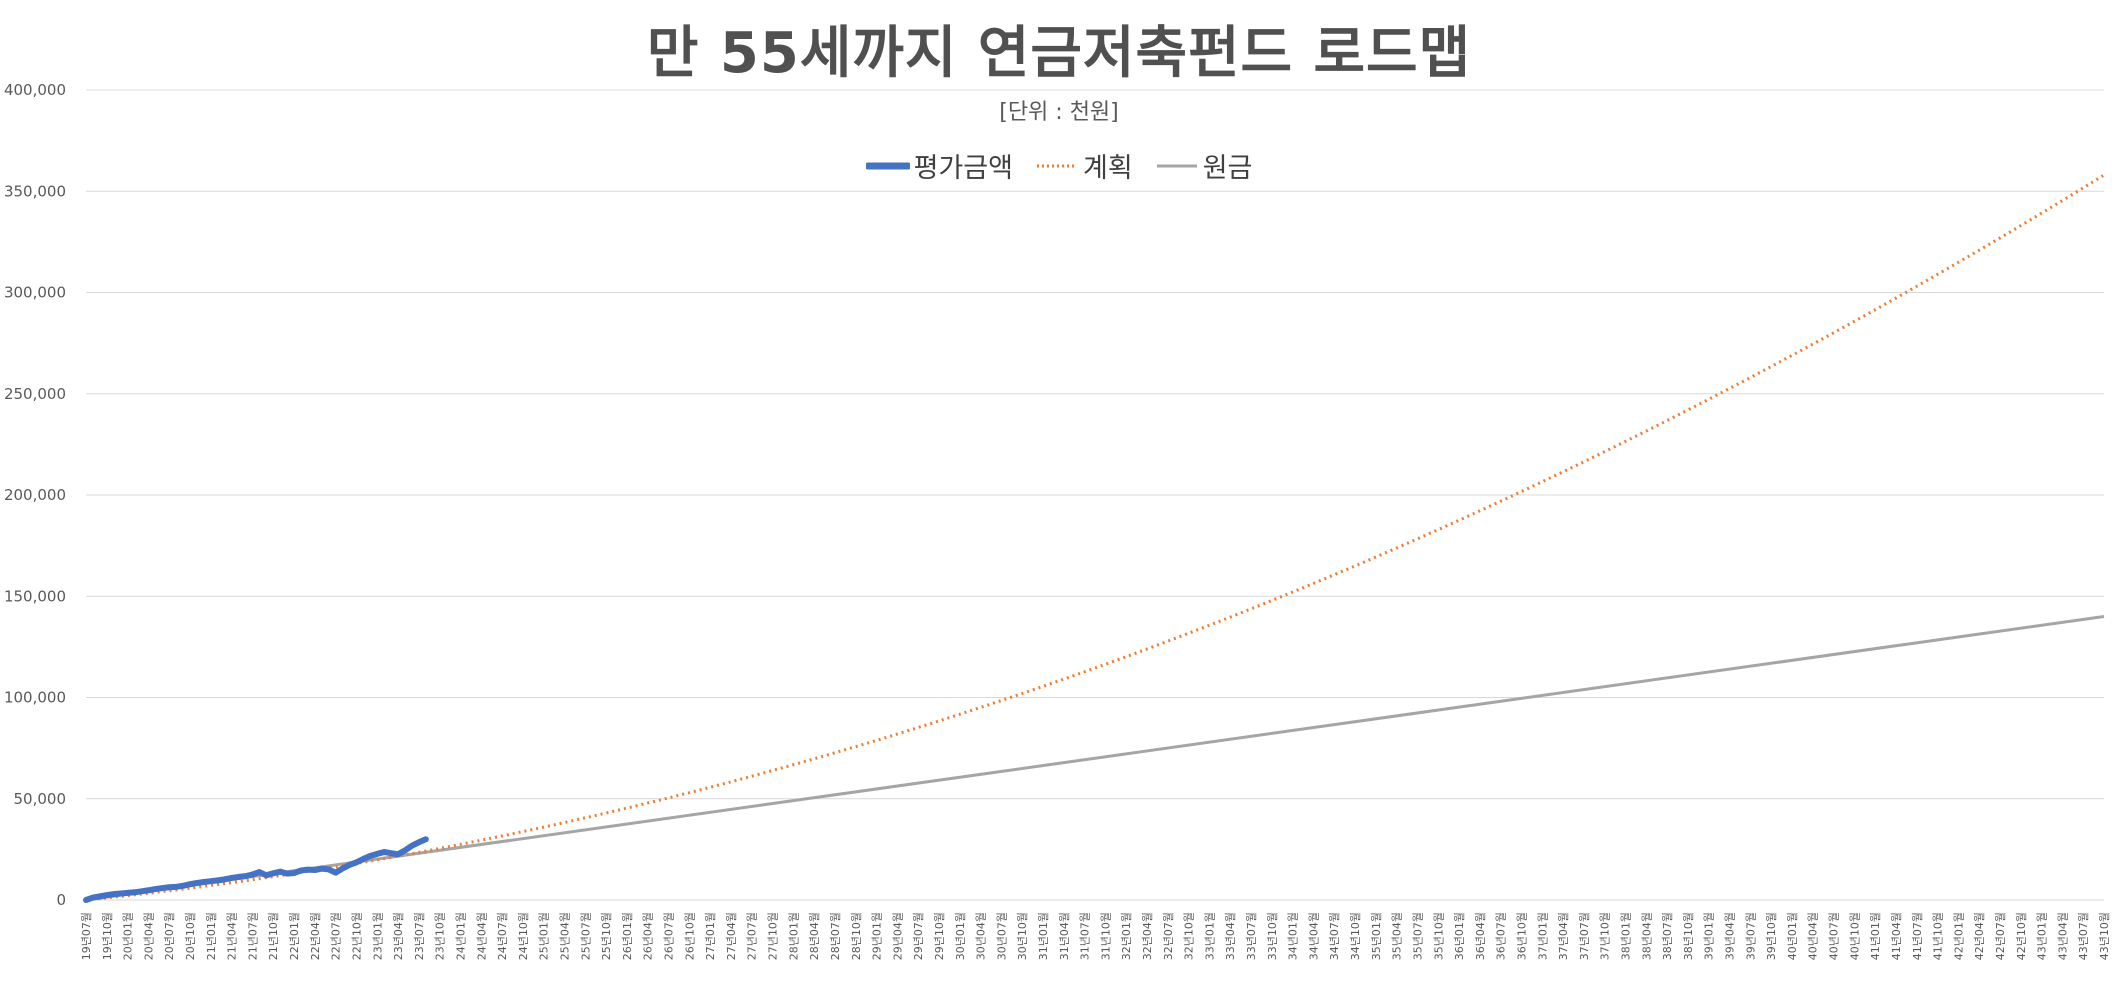 The width and height of the screenshot is (2118, 998). Describe the element at coordinates (939, 936) in the screenshot. I see `x-tick-label: 29년10월` at that location.